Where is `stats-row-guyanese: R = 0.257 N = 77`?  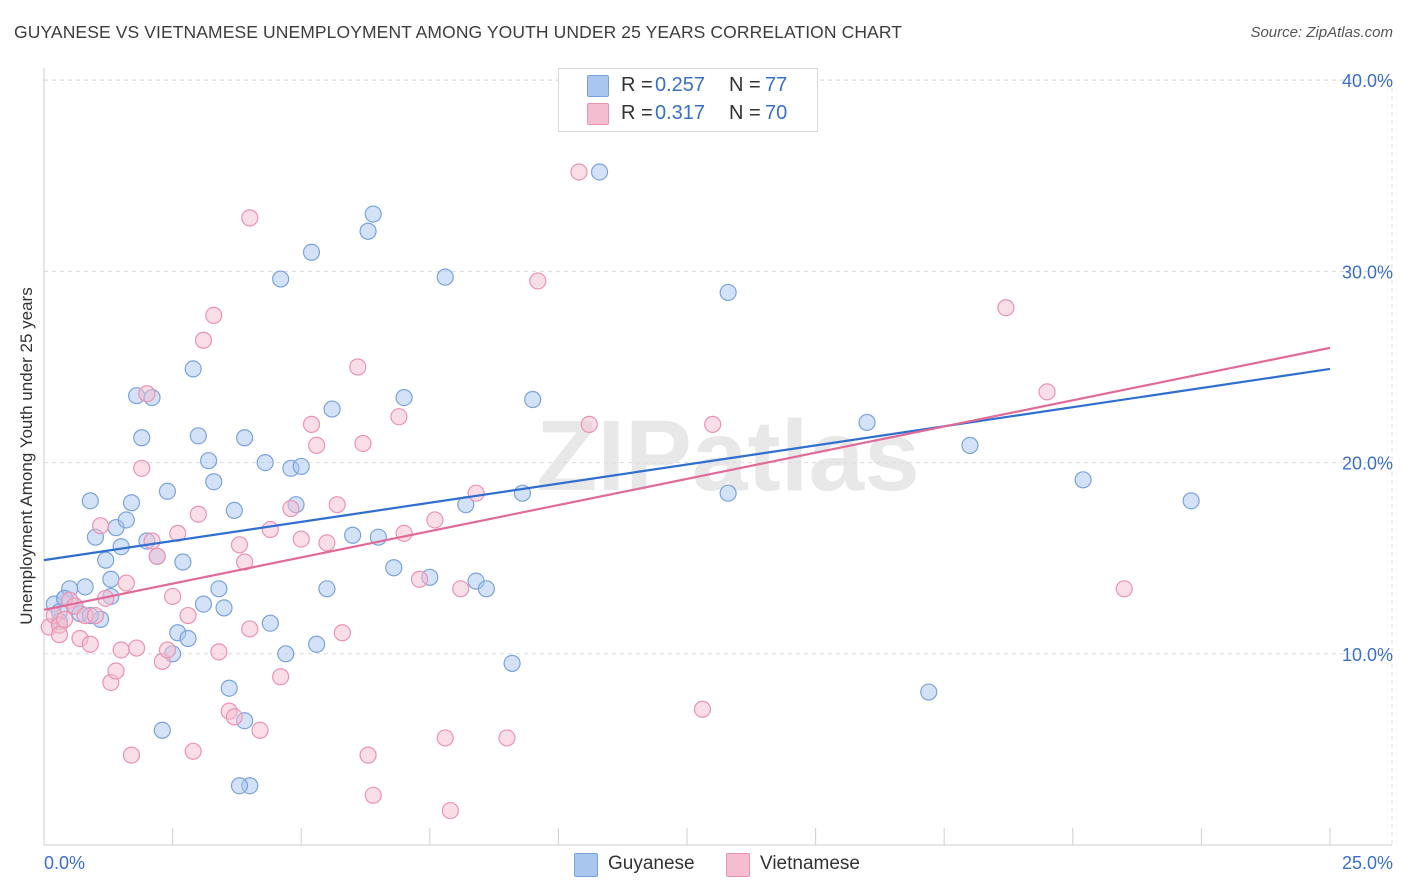 stats-row-guyanese: R = 0.257 N = 77 is located at coordinates (688, 86).